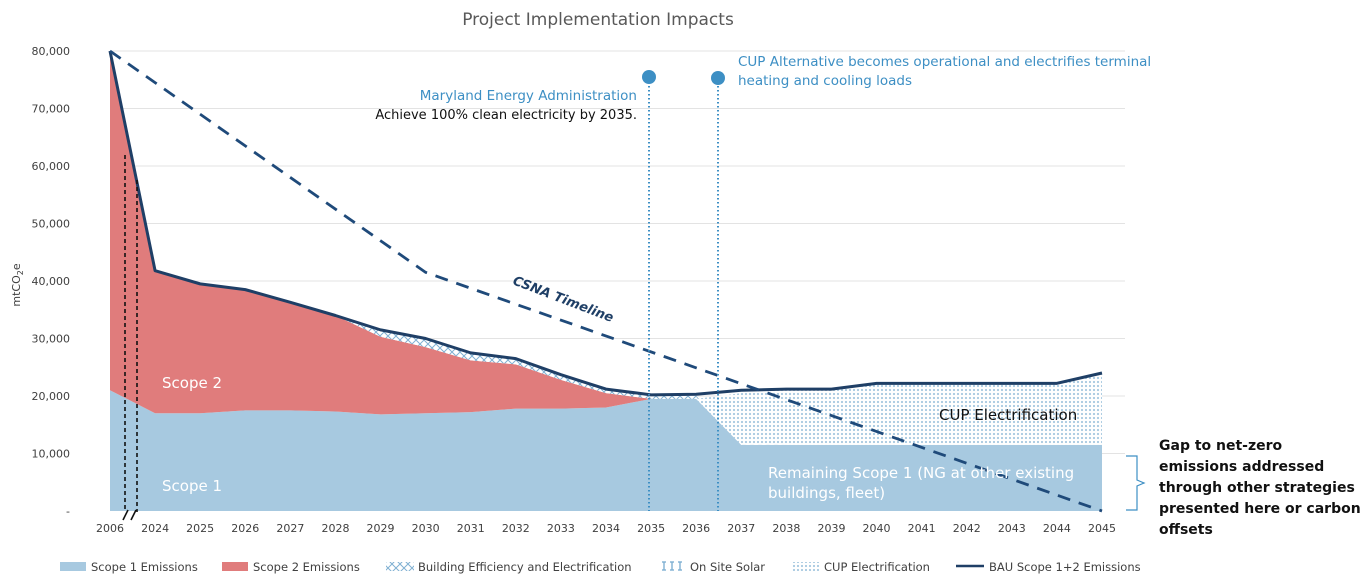 The image size is (1366, 585). What do you see at coordinates (741, 528) in the screenshot?
I see `x-tick-label-2037: 2037` at bounding box center [741, 528].